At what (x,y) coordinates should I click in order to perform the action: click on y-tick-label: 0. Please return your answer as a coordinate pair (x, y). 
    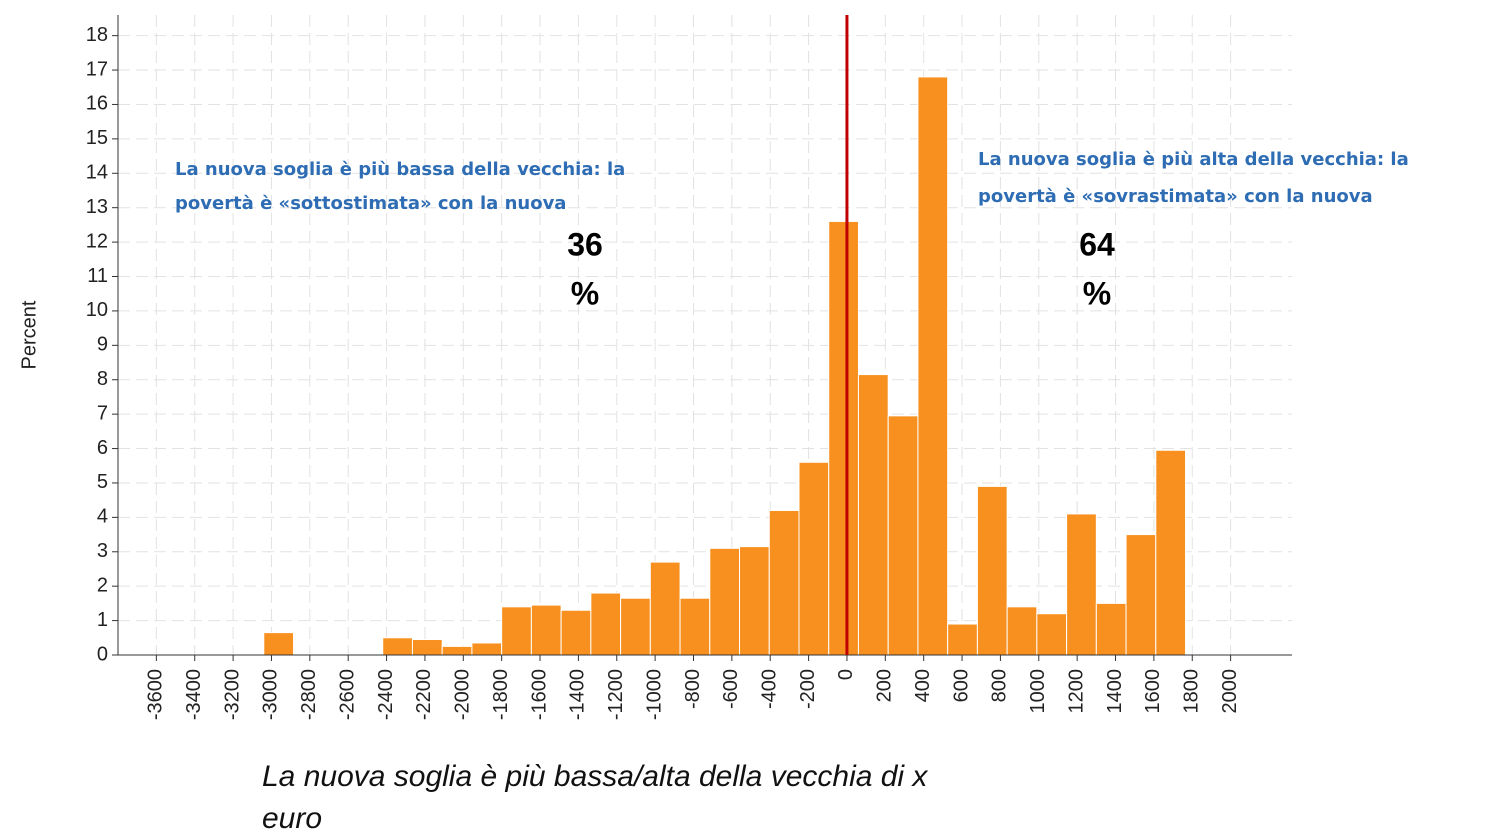
    Looking at the image, I should click on (102, 654).